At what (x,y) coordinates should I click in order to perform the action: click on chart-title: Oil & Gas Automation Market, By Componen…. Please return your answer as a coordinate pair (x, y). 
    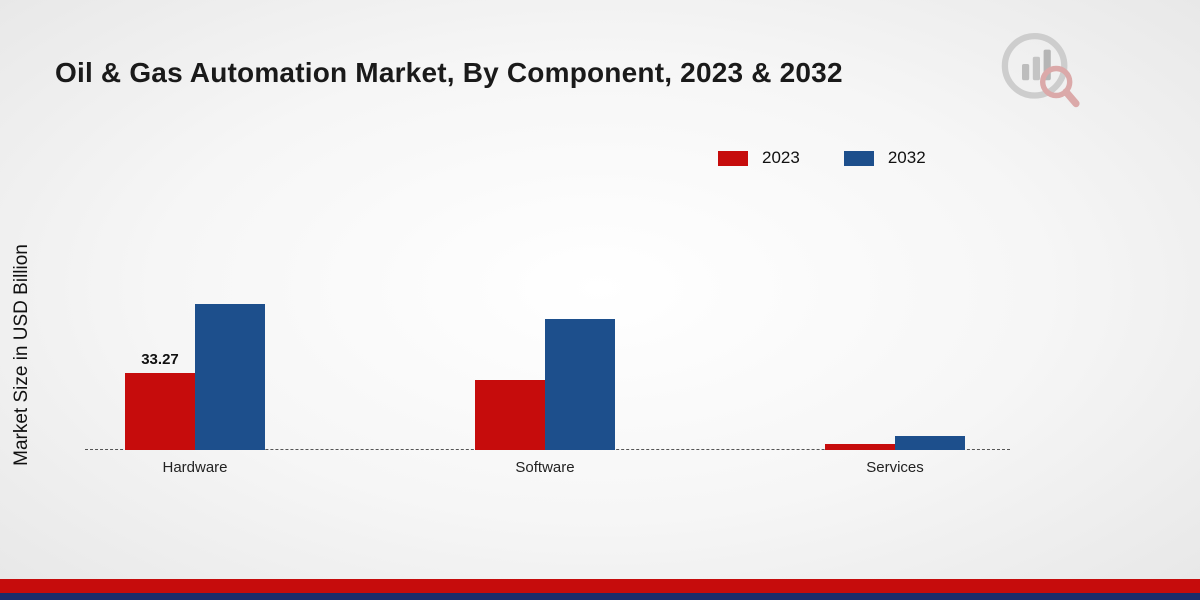
    Looking at the image, I should click on (449, 72).